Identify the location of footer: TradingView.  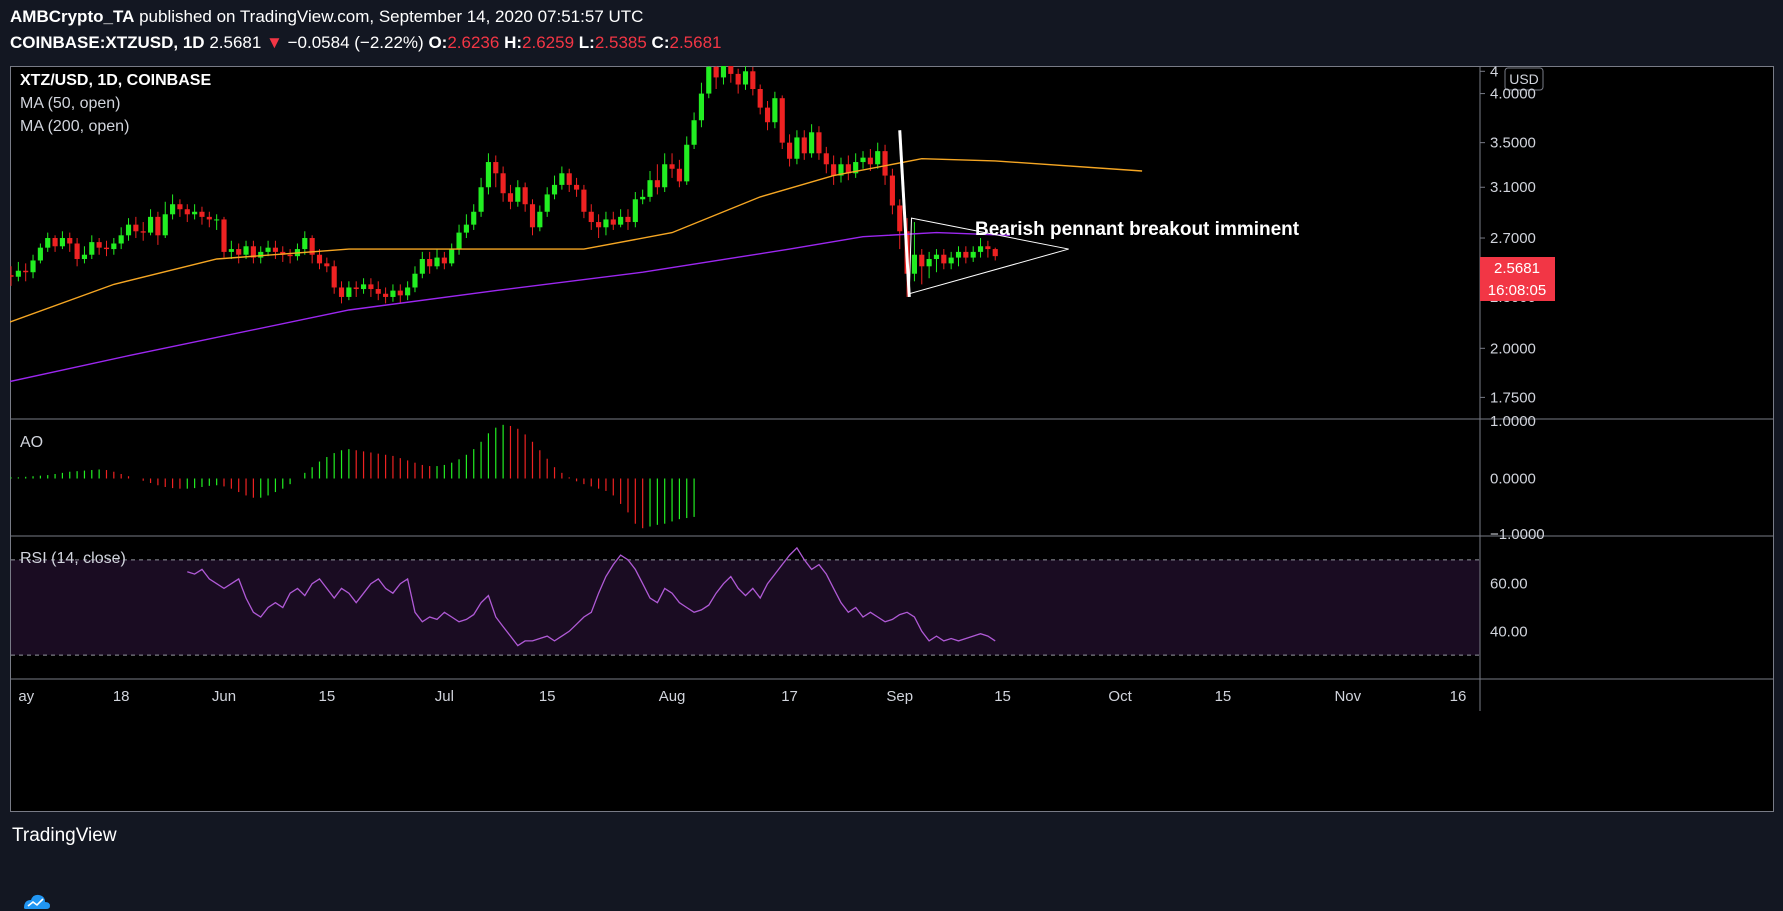
(64, 867).